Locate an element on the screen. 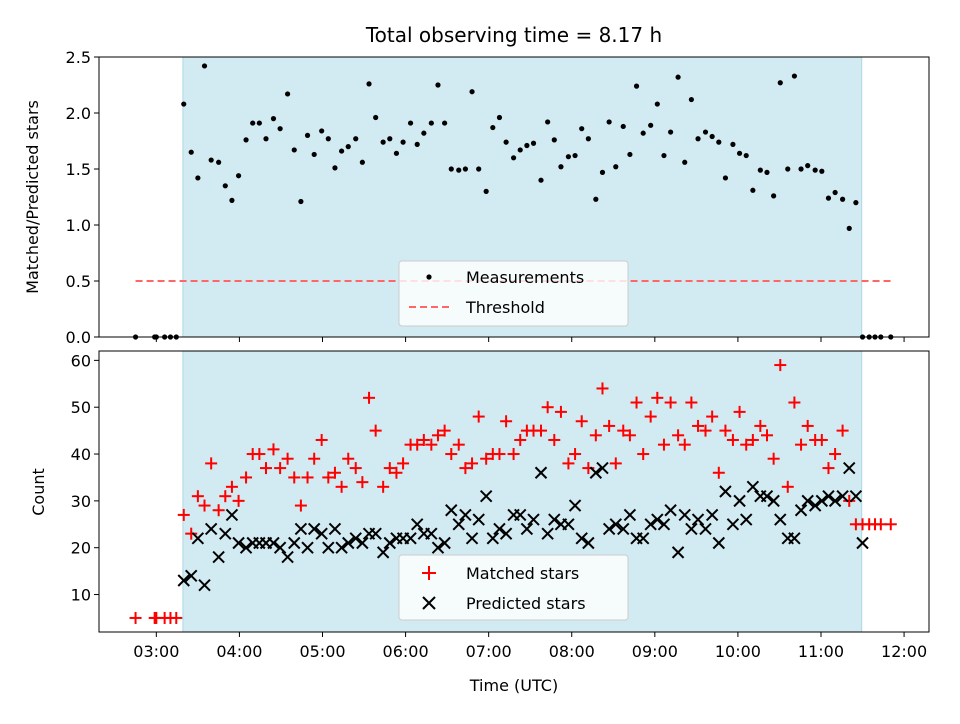  x-tick-label: 07:00 is located at coordinates (489, 651).